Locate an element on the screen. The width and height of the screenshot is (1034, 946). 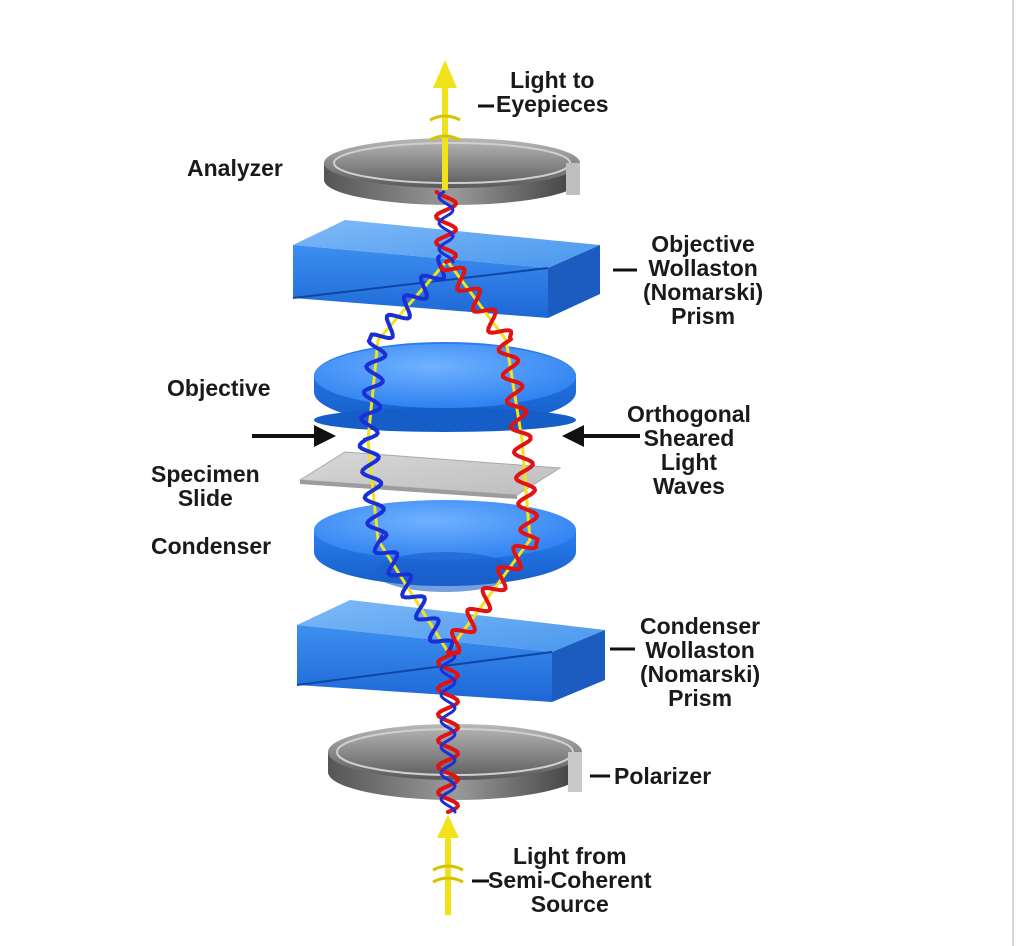
label-condenser: Condenser is located at coordinates (211, 546).